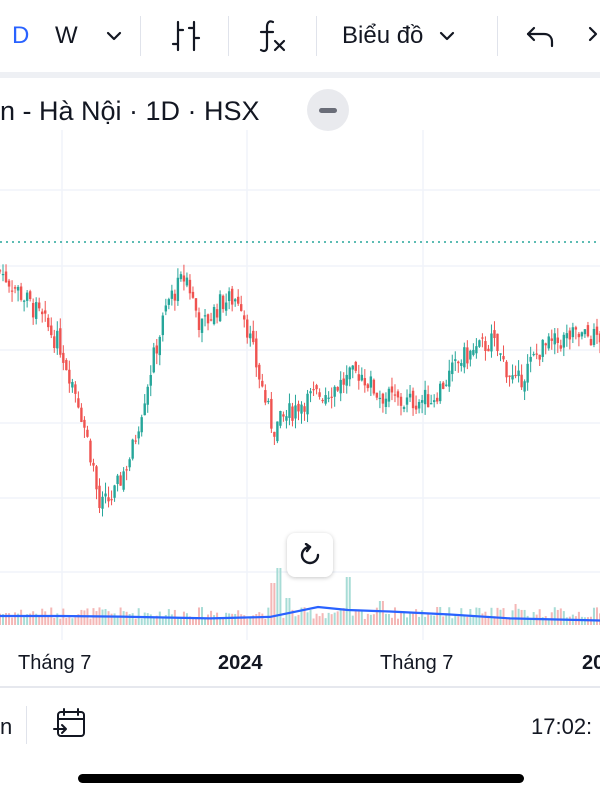 Image resolution: width=600 pixels, height=800 pixels. Describe the element at coordinates (130, 111) in the screenshot. I see `symbol-legend: n - Hà Nội · 1D · HSX` at that location.